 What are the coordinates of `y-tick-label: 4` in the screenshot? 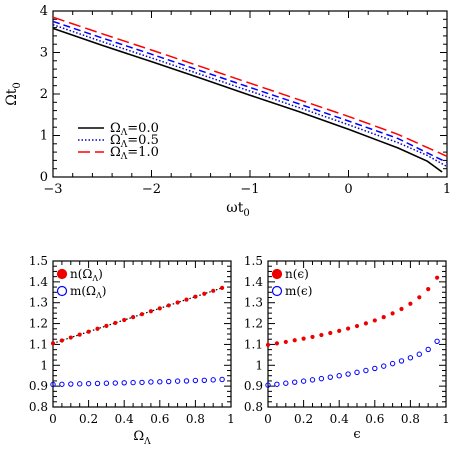 It's located at (44, 11).